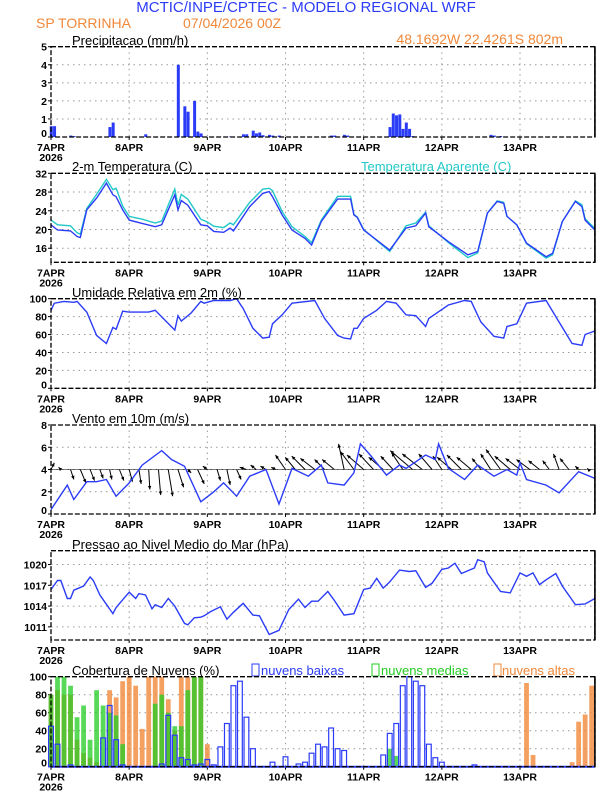 The image size is (612, 792). What do you see at coordinates (375, 670) in the screenshot?
I see `legend-swatch-medium` at bounding box center [375, 670].